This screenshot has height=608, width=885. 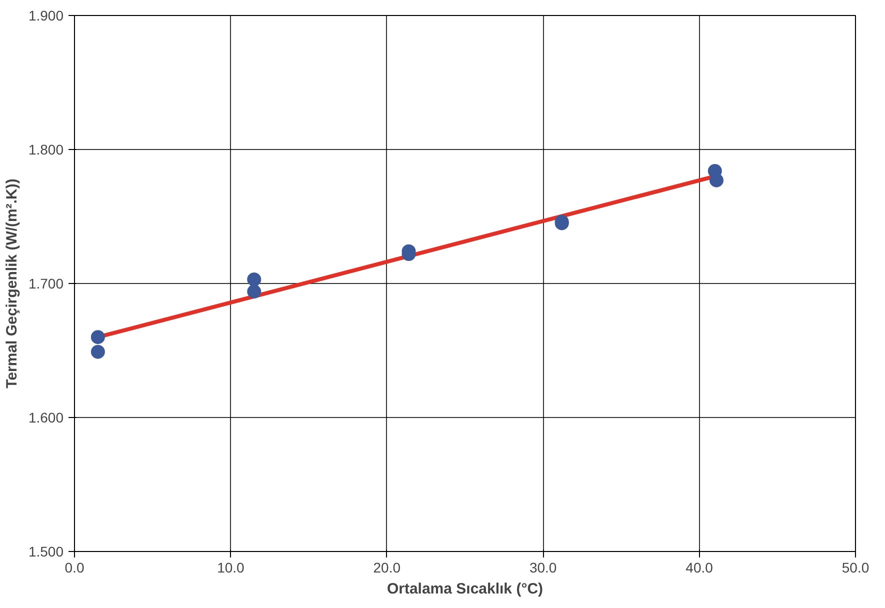 What do you see at coordinates (46, 552) in the screenshot?
I see `y-tick-label: 1.500` at bounding box center [46, 552].